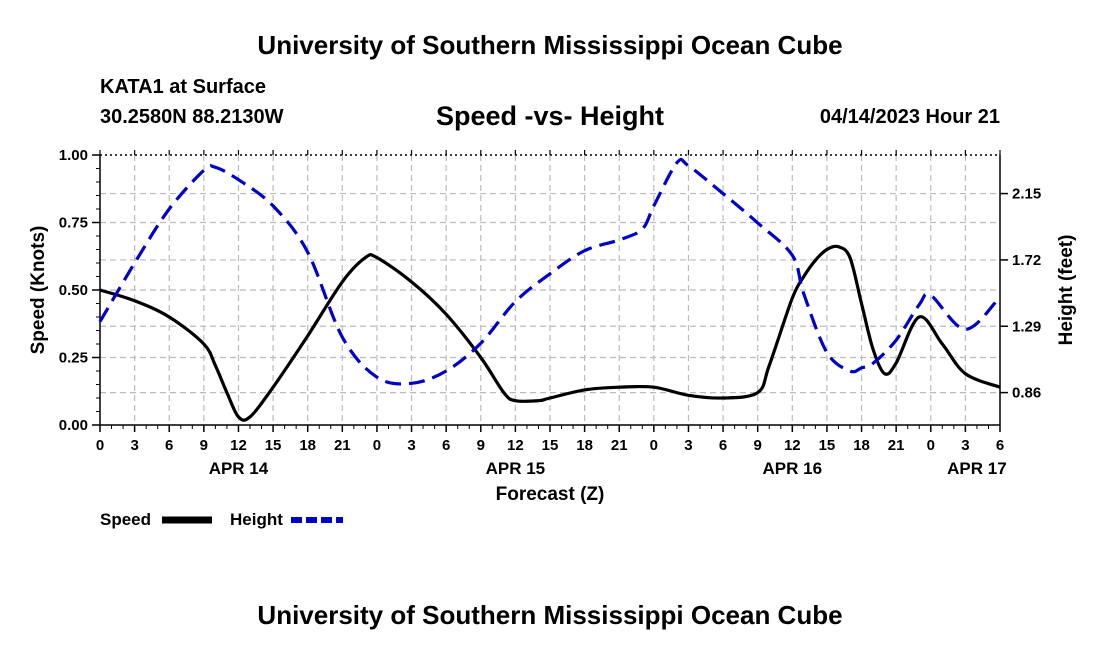 This screenshot has width=1100, height=650. What do you see at coordinates (73, 425) in the screenshot?
I see `y-tick-label: 0.00` at bounding box center [73, 425].